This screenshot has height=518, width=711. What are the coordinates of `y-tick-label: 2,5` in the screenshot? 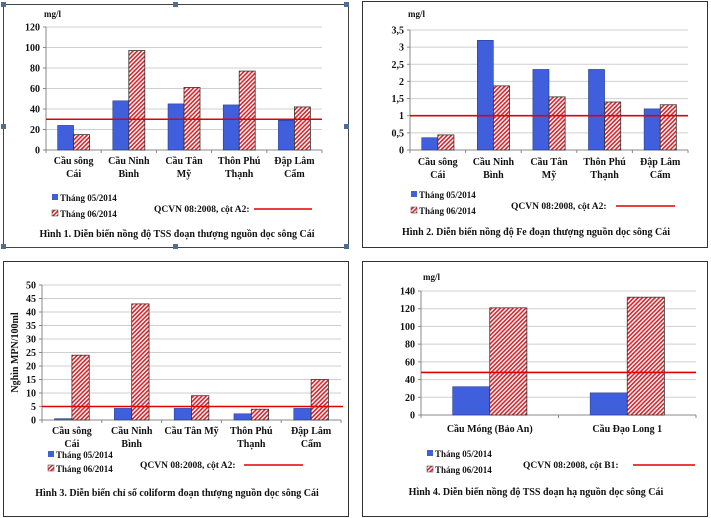 It's located at (398, 65).